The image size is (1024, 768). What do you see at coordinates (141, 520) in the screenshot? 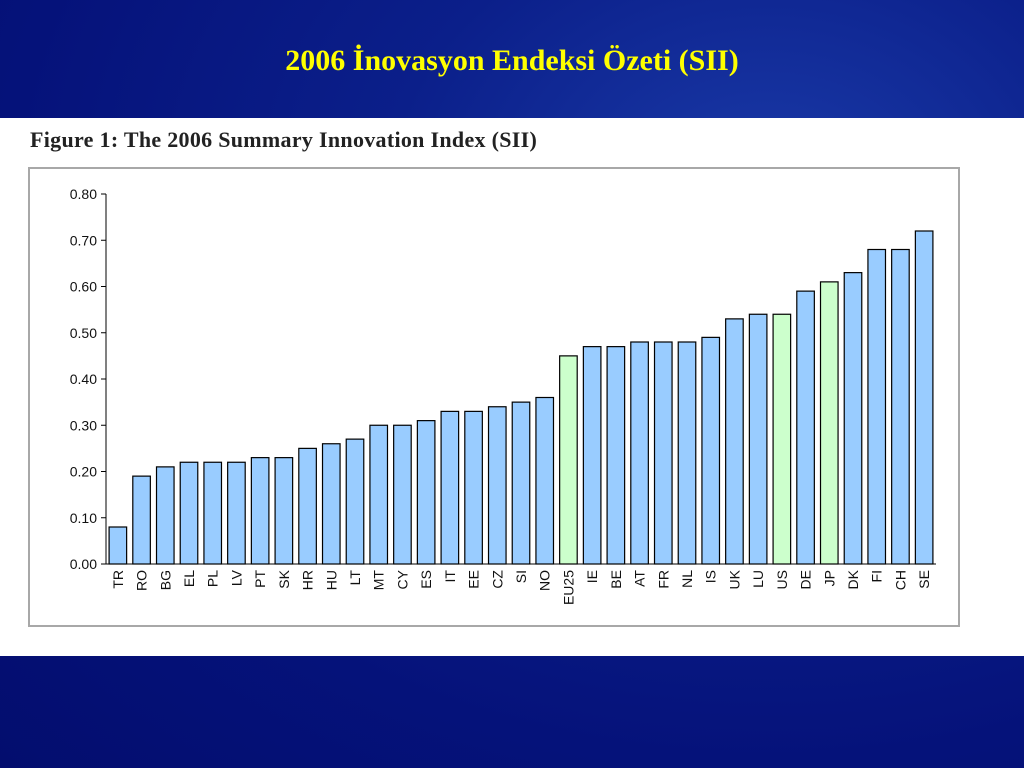
I see `bar-ro` at bounding box center [141, 520].